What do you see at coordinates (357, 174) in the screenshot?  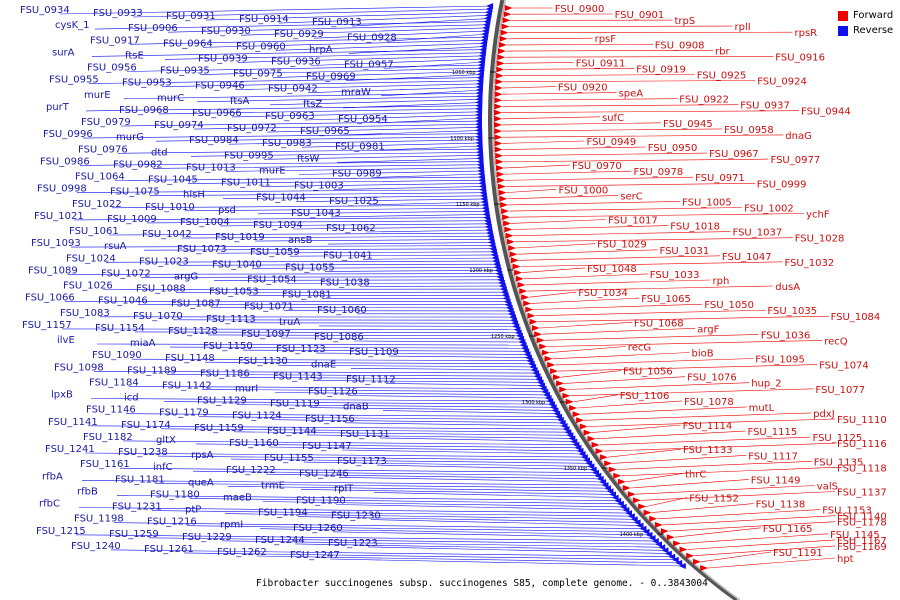 I see `reverse-gene-label: FSU_0989` at bounding box center [357, 174].